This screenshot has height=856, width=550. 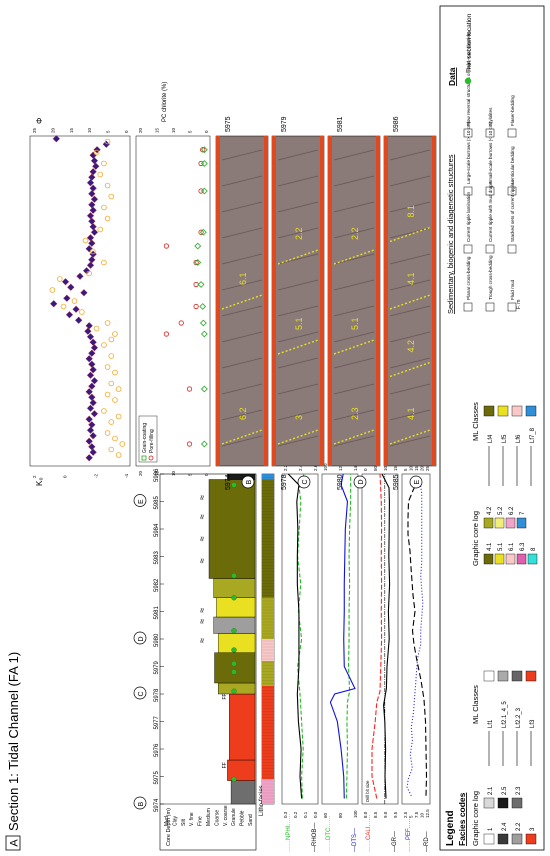 I want to click on structure-label: Large-scale burrows (> 10 cm), so click(x=468, y=152).